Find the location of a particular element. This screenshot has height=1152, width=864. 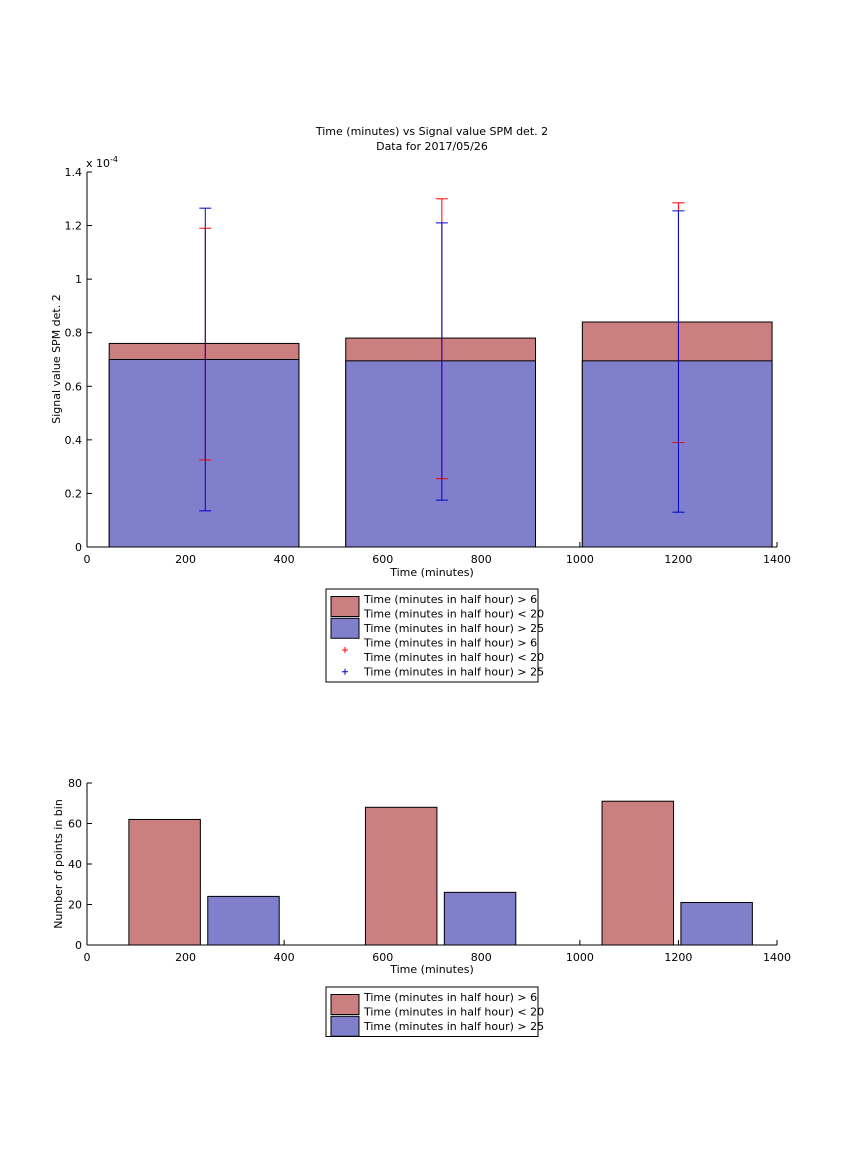

top-y-tick-label: 1.2 is located at coordinates (74, 226).